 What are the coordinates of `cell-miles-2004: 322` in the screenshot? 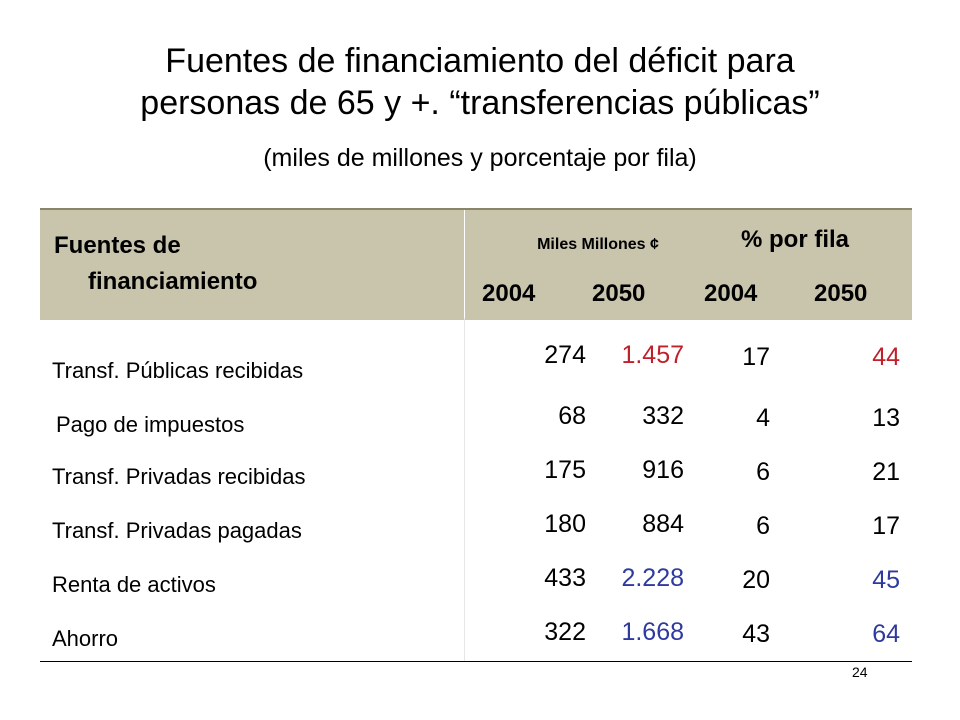 It's located at (565, 632).